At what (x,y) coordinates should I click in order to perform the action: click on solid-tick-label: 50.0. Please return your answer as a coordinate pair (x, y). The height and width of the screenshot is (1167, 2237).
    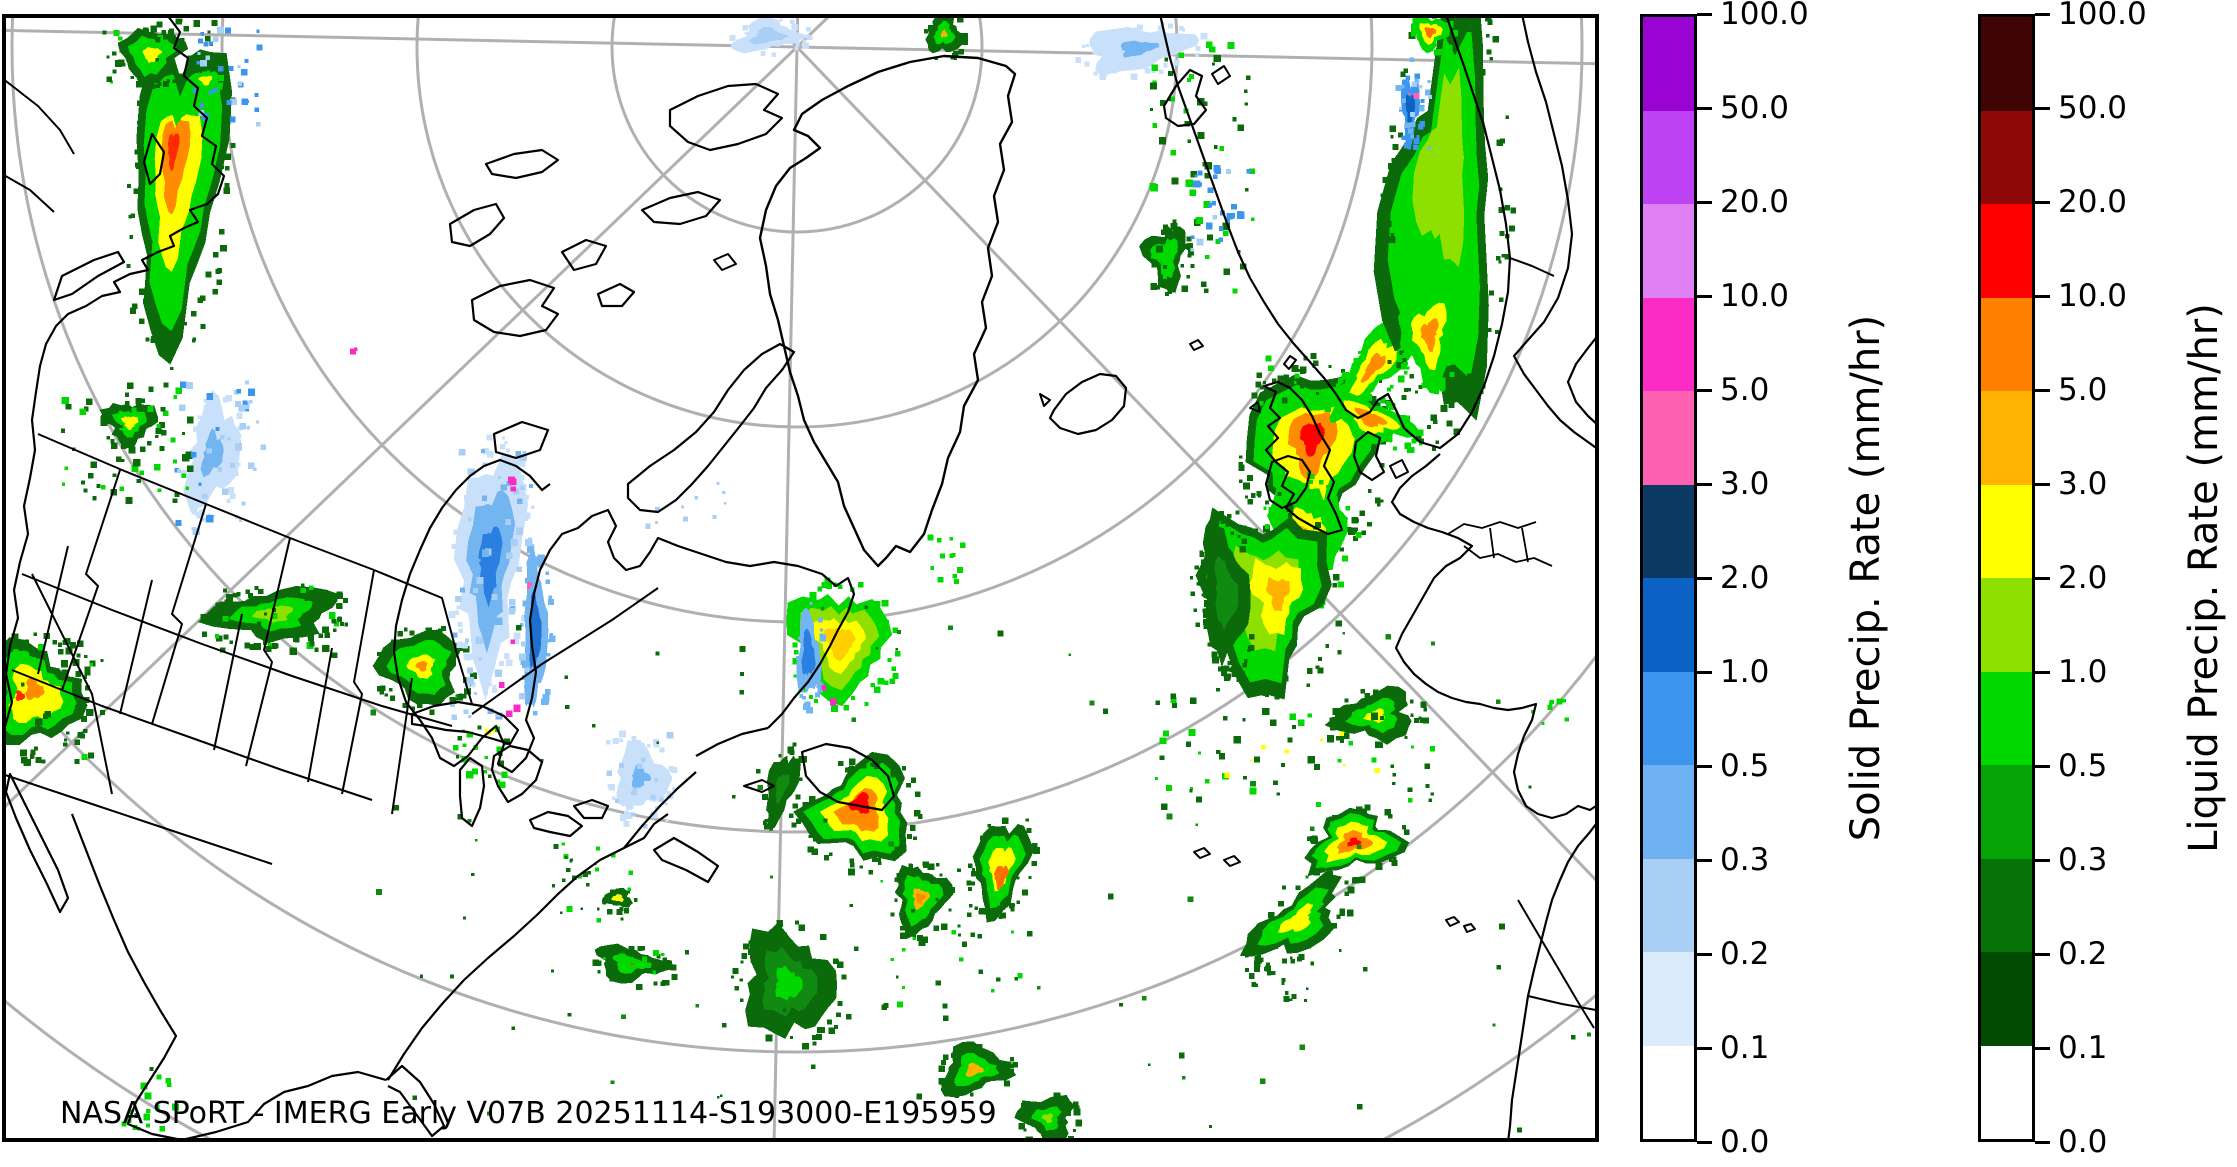
    Looking at the image, I should click on (1755, 108).